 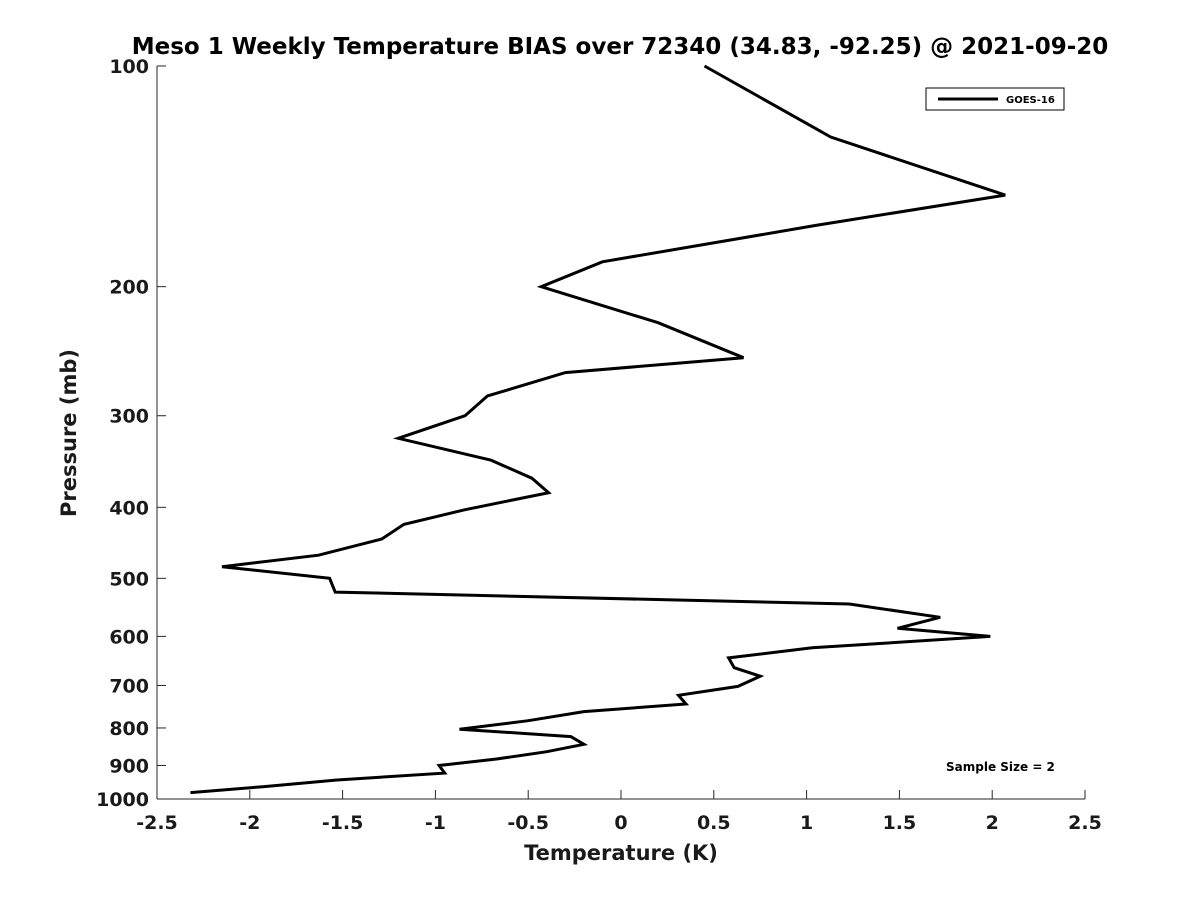 What do you see at coordinates (122, 800) in the screenshot?
I see `y-tick-label: 1000` at bounding box center [122, 800].